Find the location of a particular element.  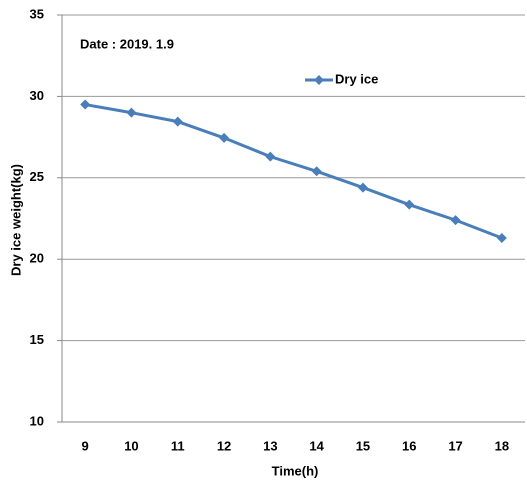

x-tick-label: 14 is located at coordinates (316, 445).